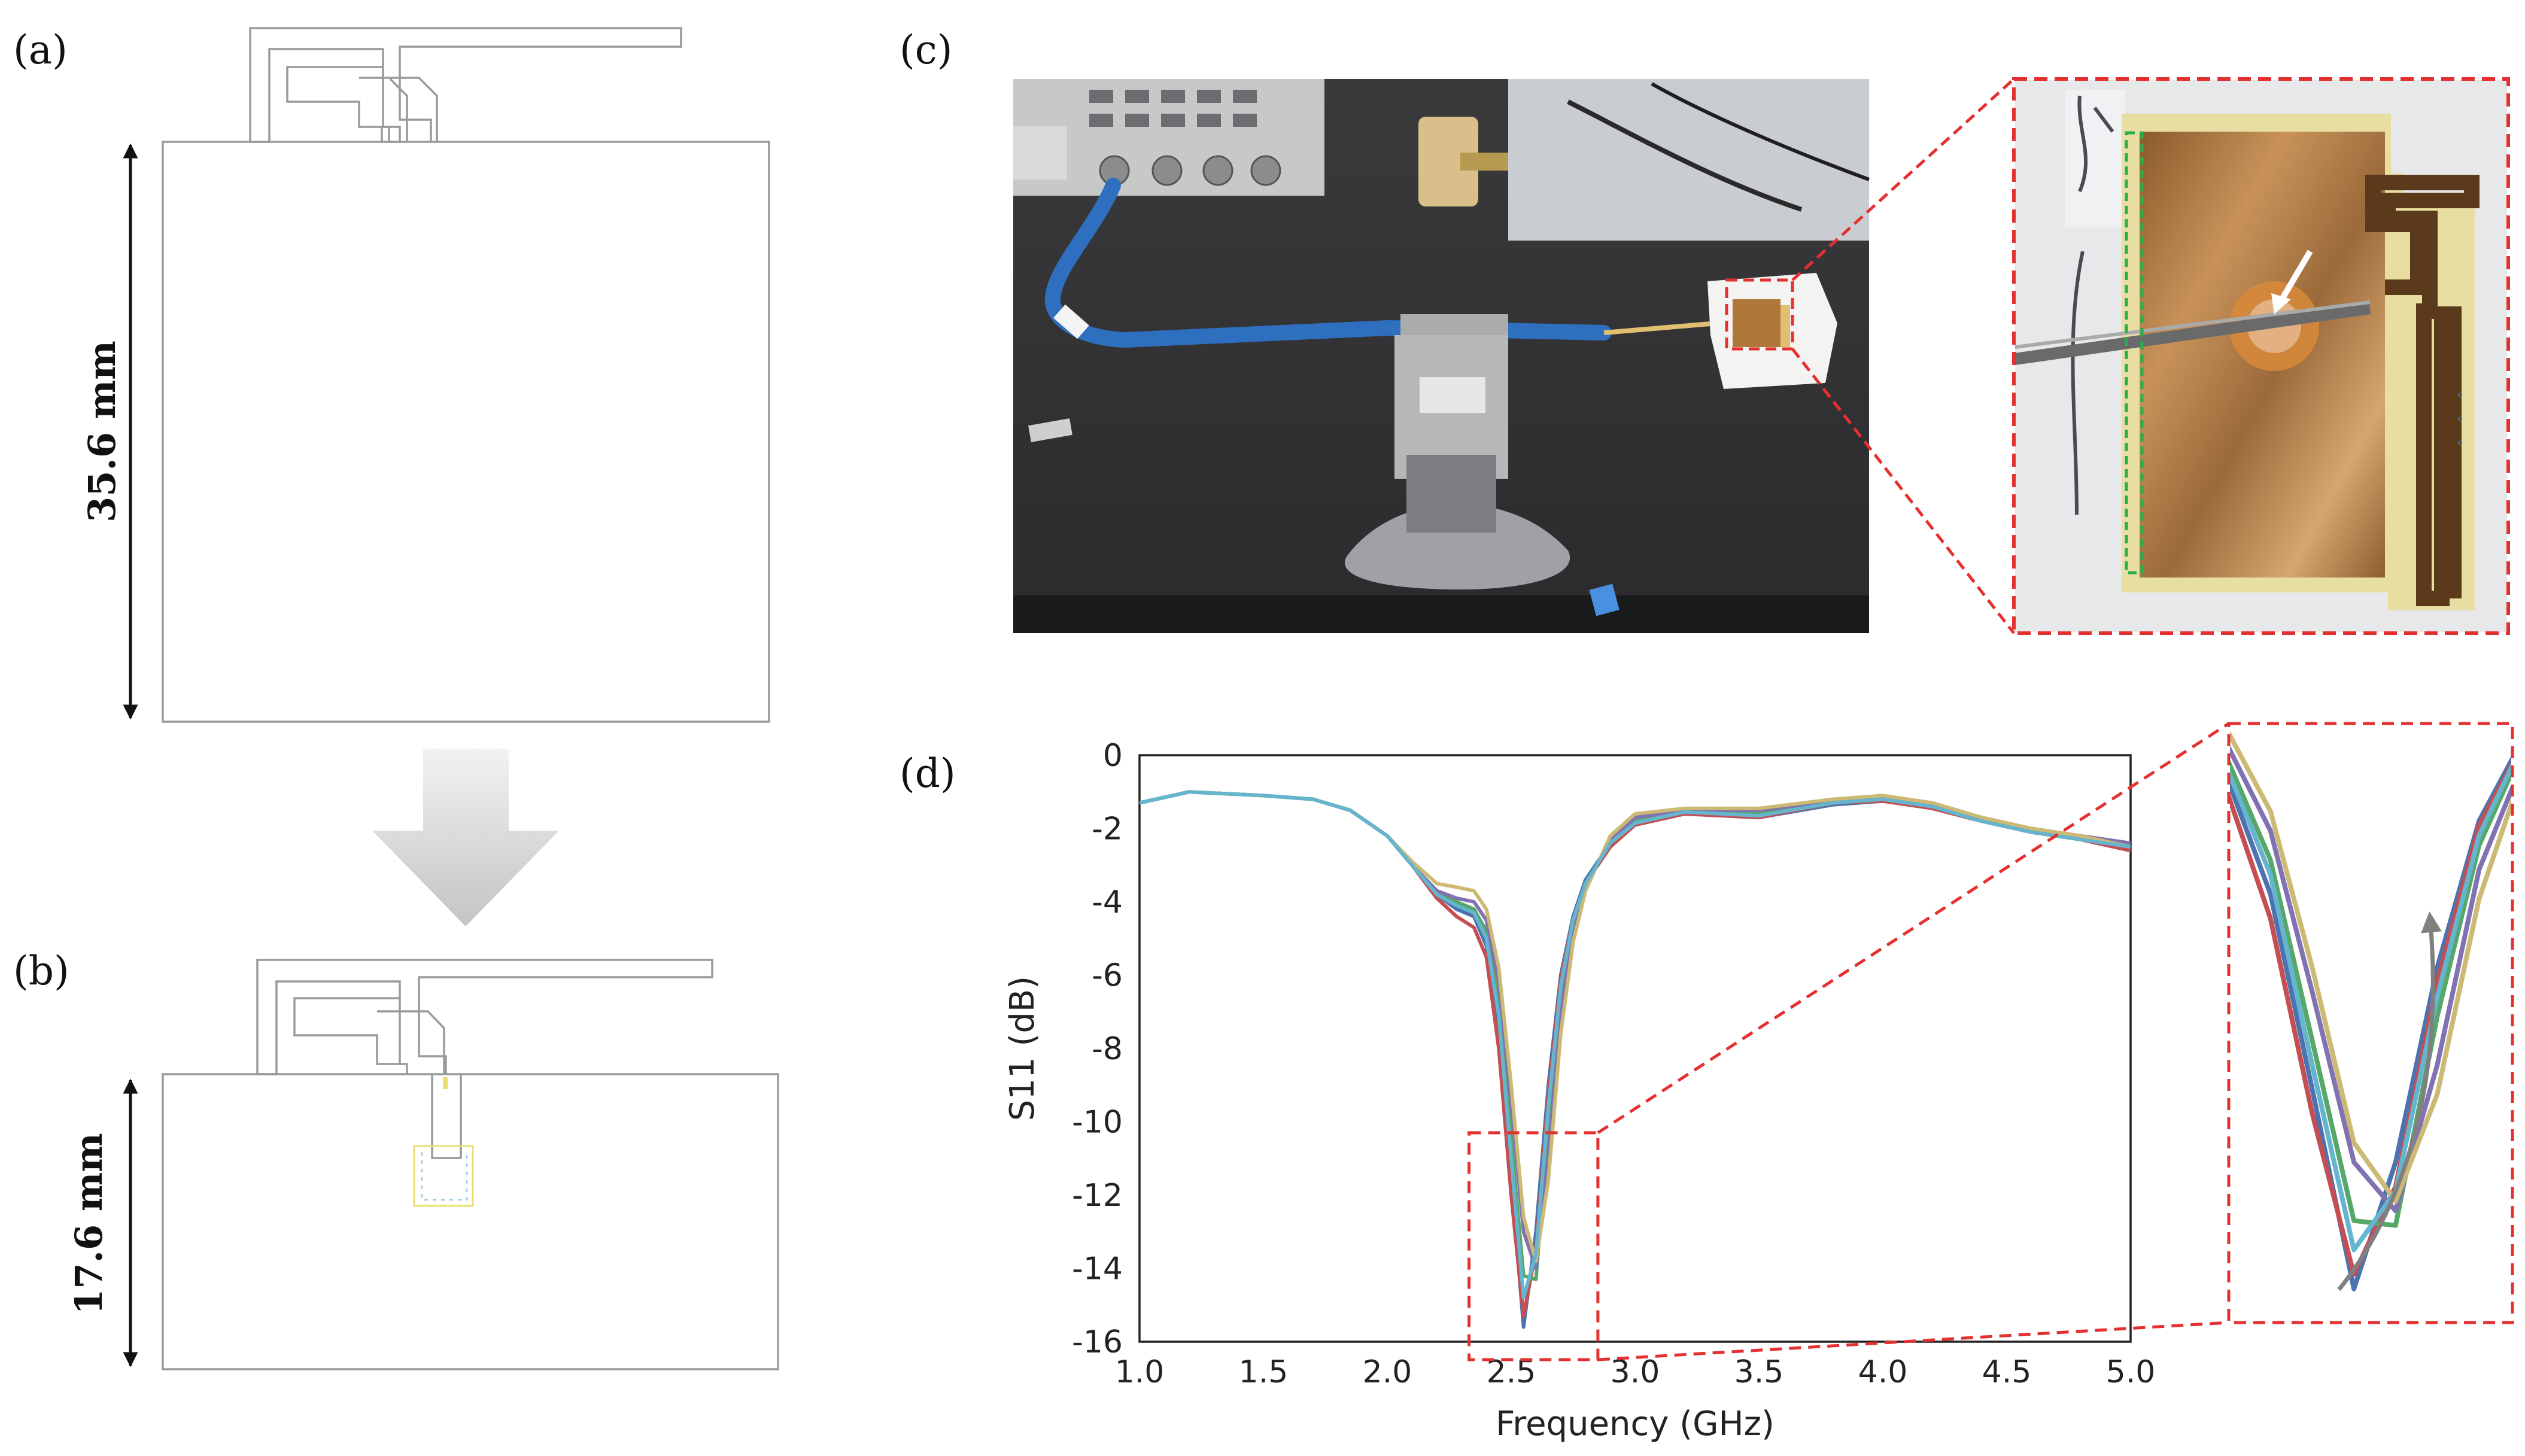  Describe the element at coordinates (484, 1017) in the screenshot. I see `antenna-trace-b` at that location.